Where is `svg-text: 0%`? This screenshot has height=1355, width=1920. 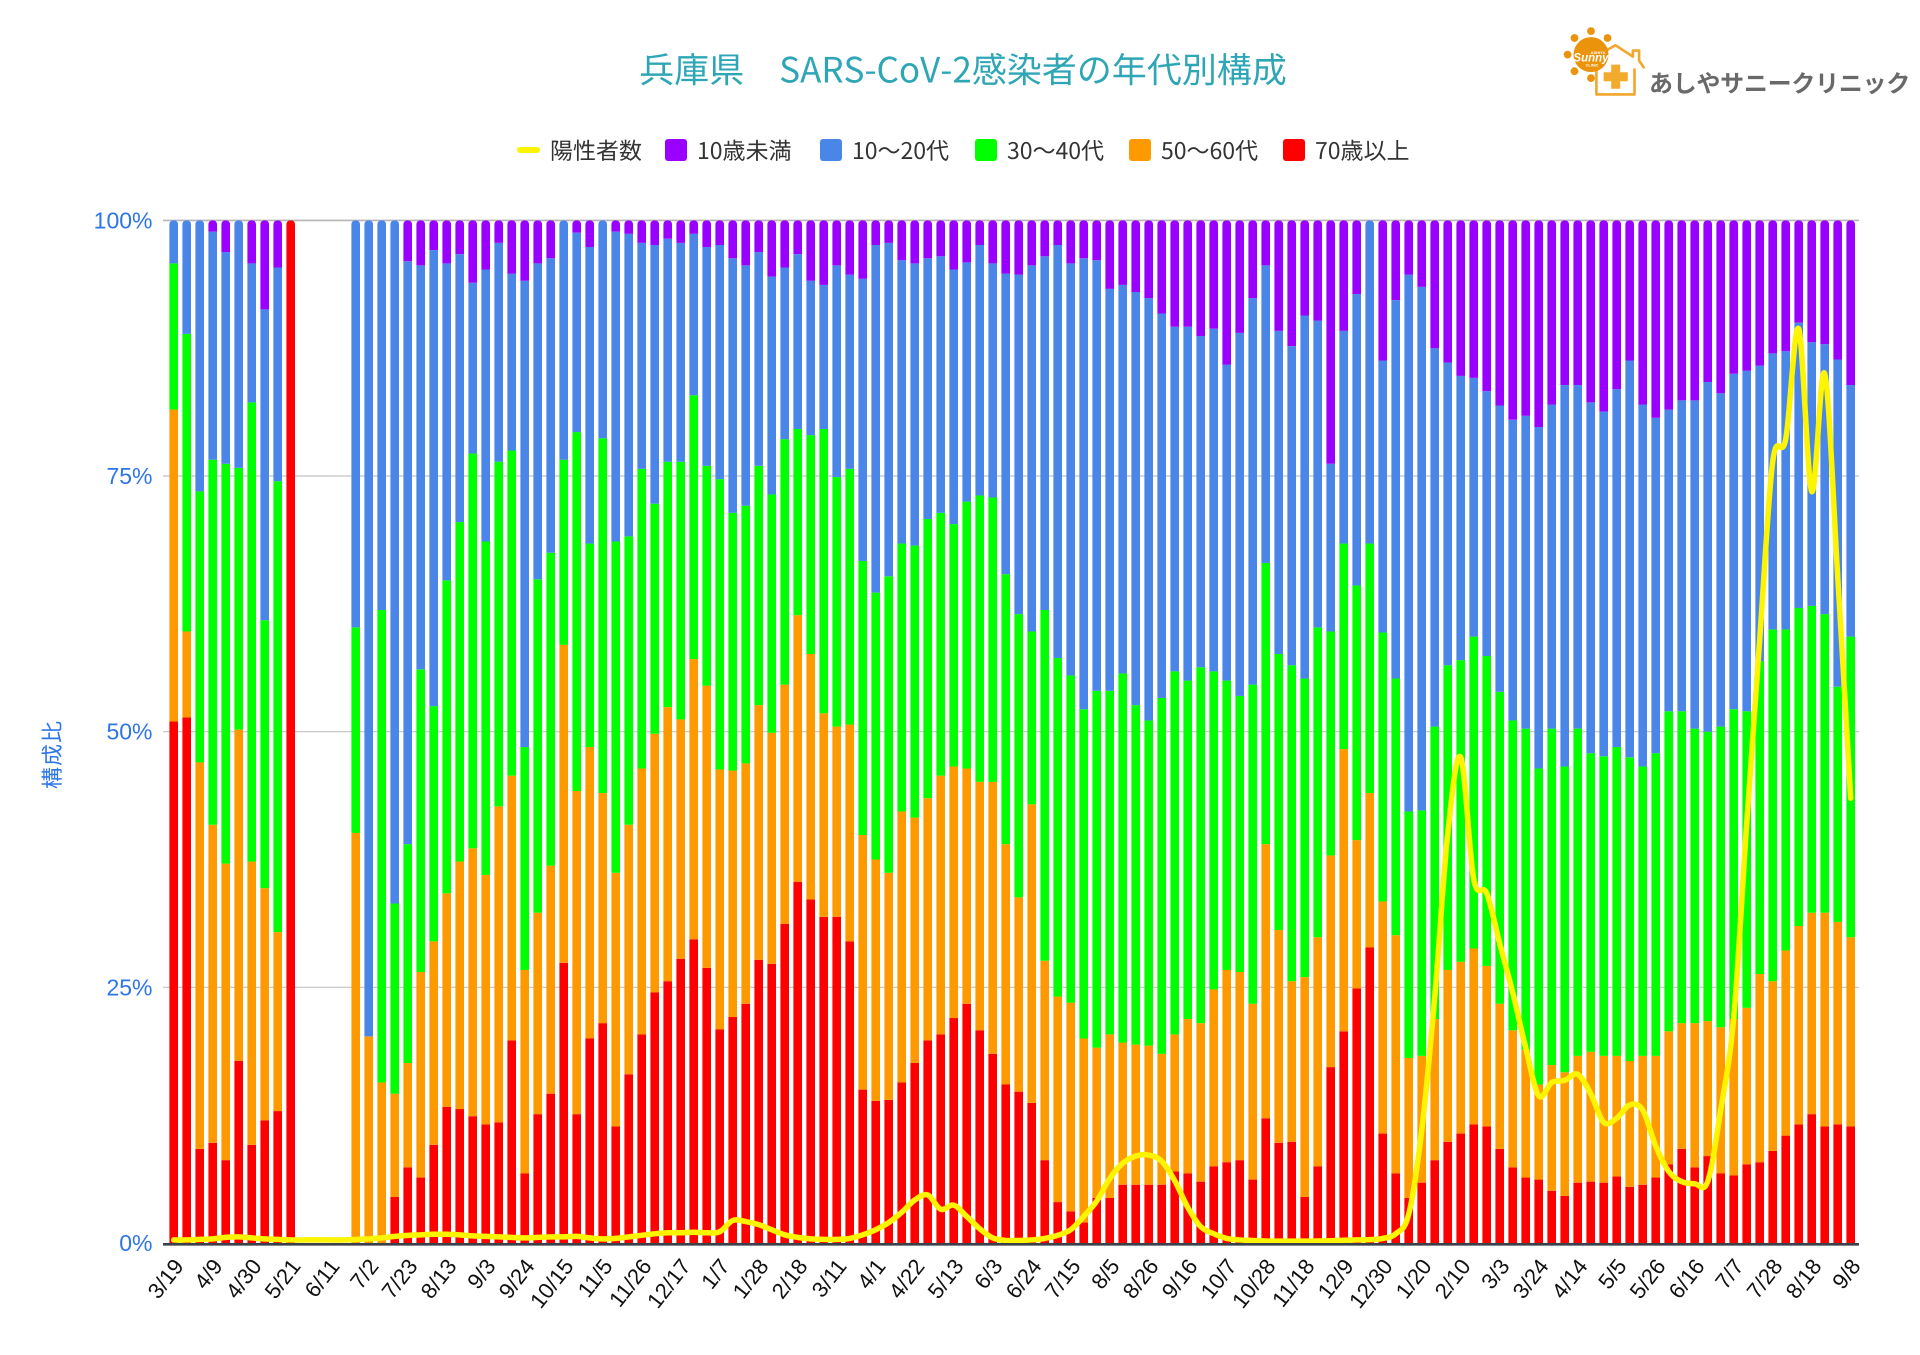
svg-text: 0% is located at coordinates (135, 1243).